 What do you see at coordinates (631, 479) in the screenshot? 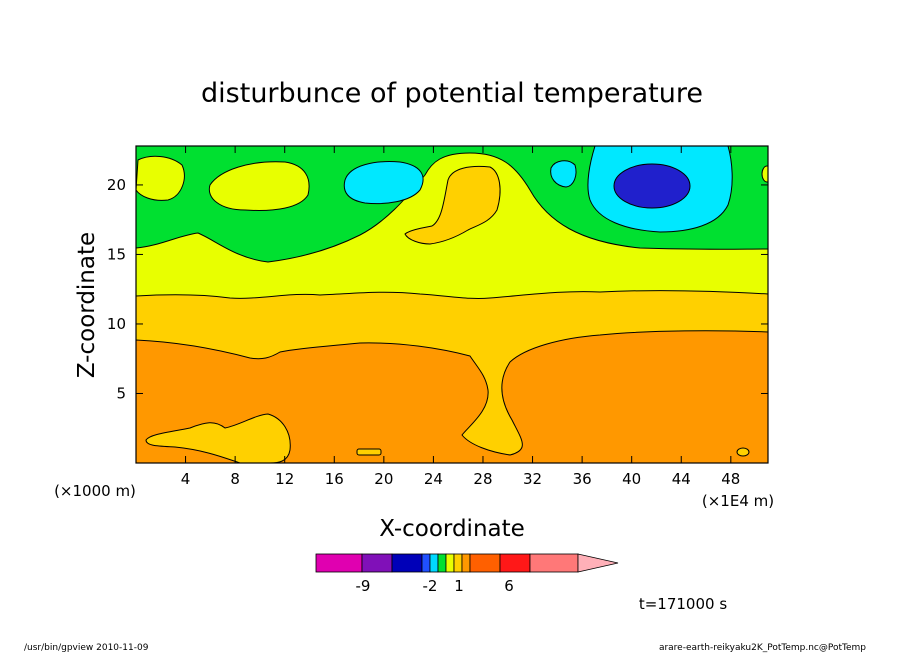
I see `x-tick-label: 40` at bounding box center [631, 479].